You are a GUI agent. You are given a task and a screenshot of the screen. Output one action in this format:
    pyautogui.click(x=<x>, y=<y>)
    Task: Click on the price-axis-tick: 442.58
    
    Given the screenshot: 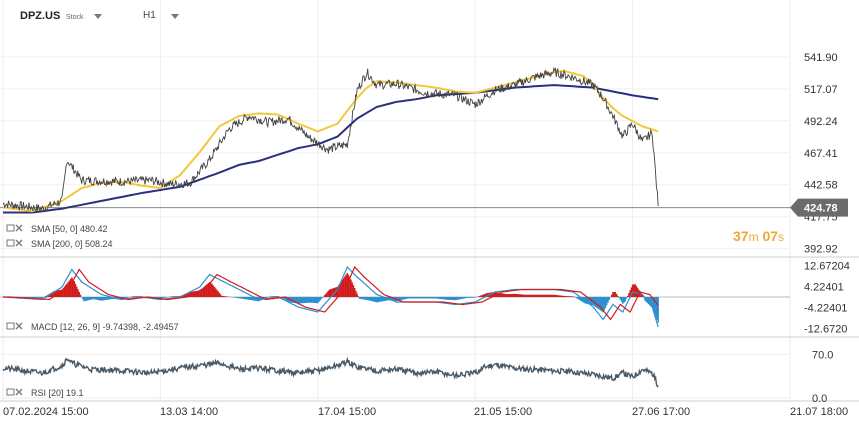 What is the action you would take?
    pyautogui.click(x=821, y=186)
    